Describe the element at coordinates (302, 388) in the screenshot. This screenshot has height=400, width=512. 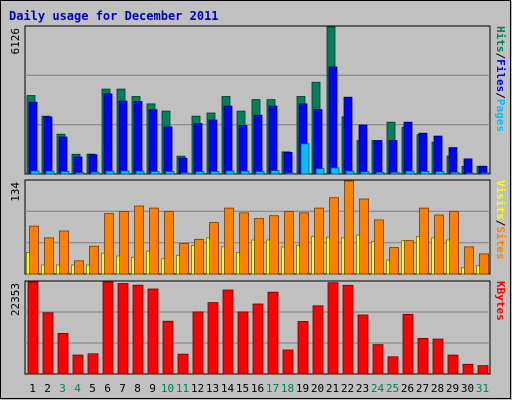
I see `x-tick-label: 19` at that location.